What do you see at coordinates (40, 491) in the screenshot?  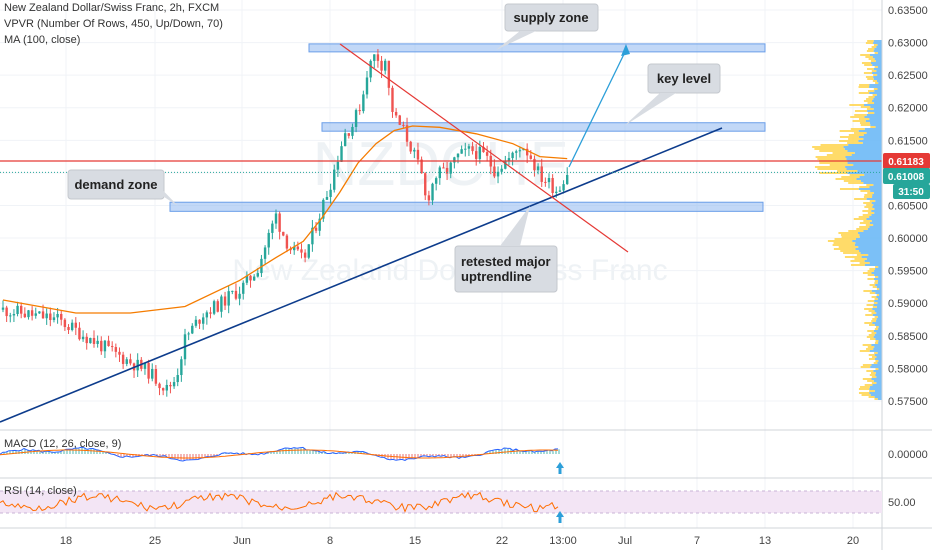 I see `rsi-legend: RSI (14, close)` at bounding box center [40, 491].